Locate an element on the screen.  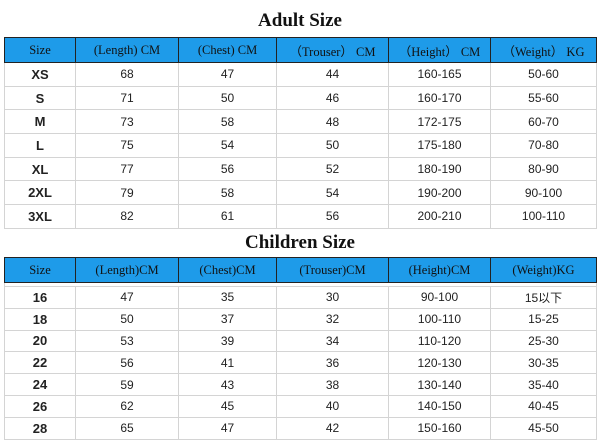
size-cell: XS is located at coordinates (40, 74).